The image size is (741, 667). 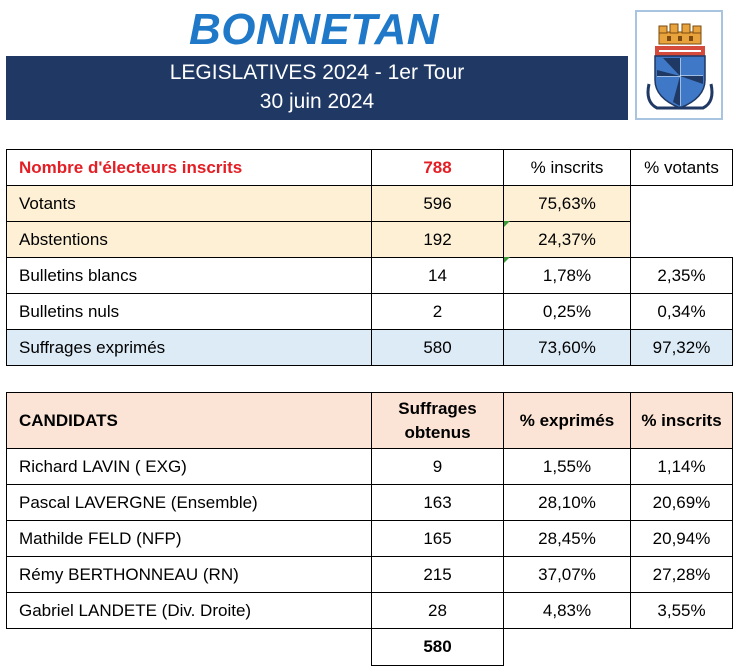 What do you see at coordinates (317, 101) in the screenshot?
I see `election-date: 30 juin 2024` at bounding box center [317, 101].